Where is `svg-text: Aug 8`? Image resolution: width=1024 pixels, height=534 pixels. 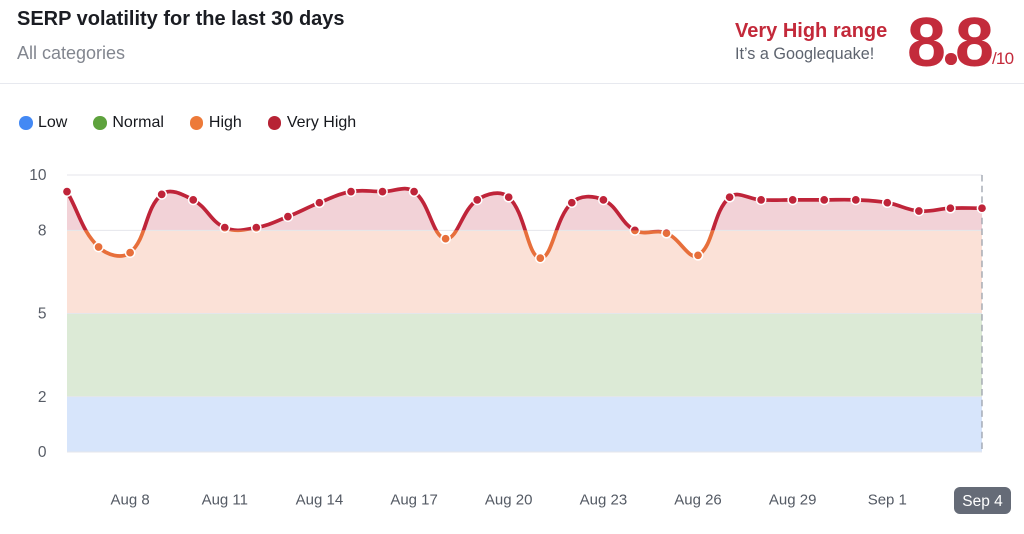
svg-text: Aug 8 is located at coordinates (129, 500).